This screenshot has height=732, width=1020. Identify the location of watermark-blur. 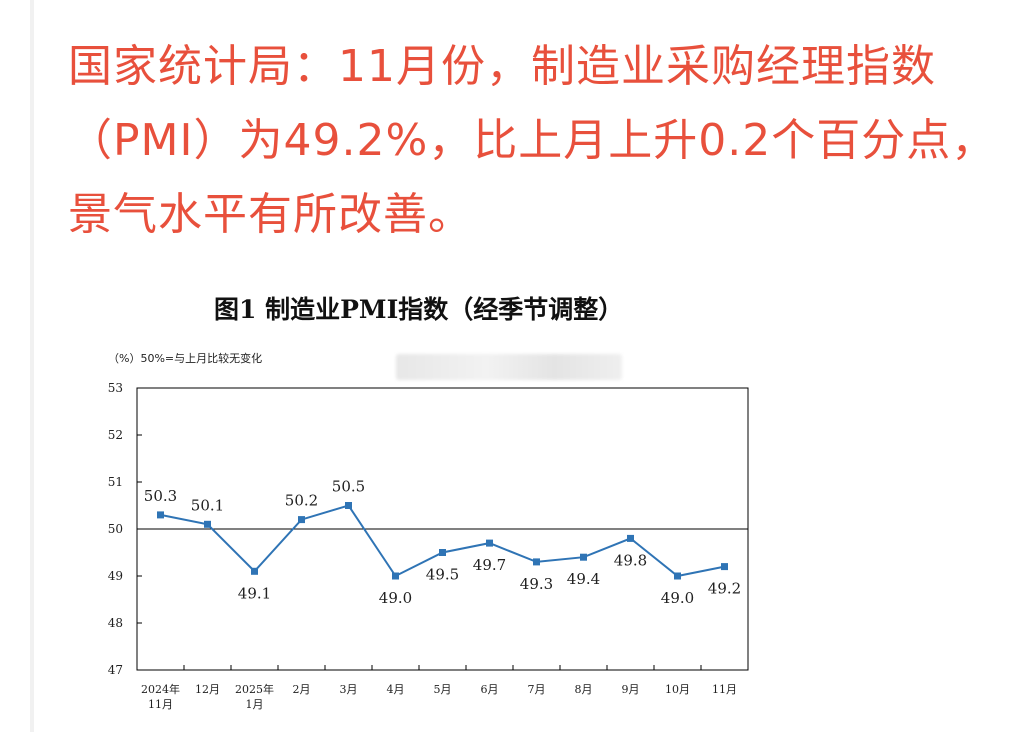
(509, 367).